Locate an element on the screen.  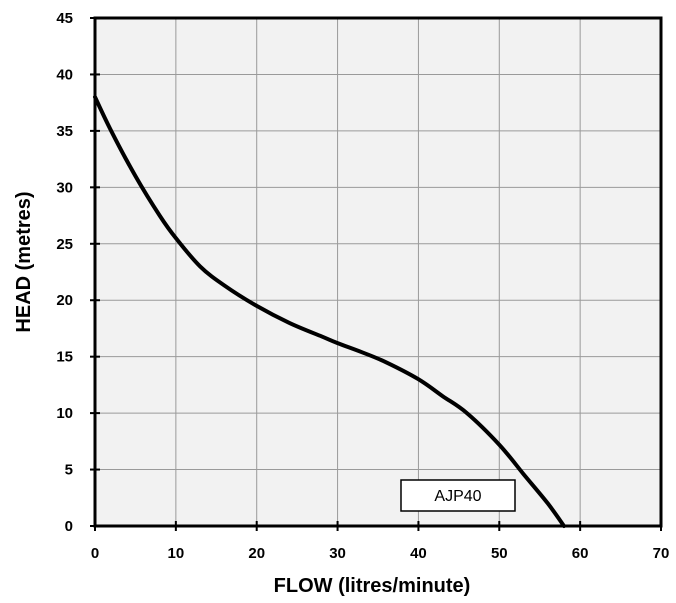
x-tick-label: 50 is located at coordinates (499, 553).